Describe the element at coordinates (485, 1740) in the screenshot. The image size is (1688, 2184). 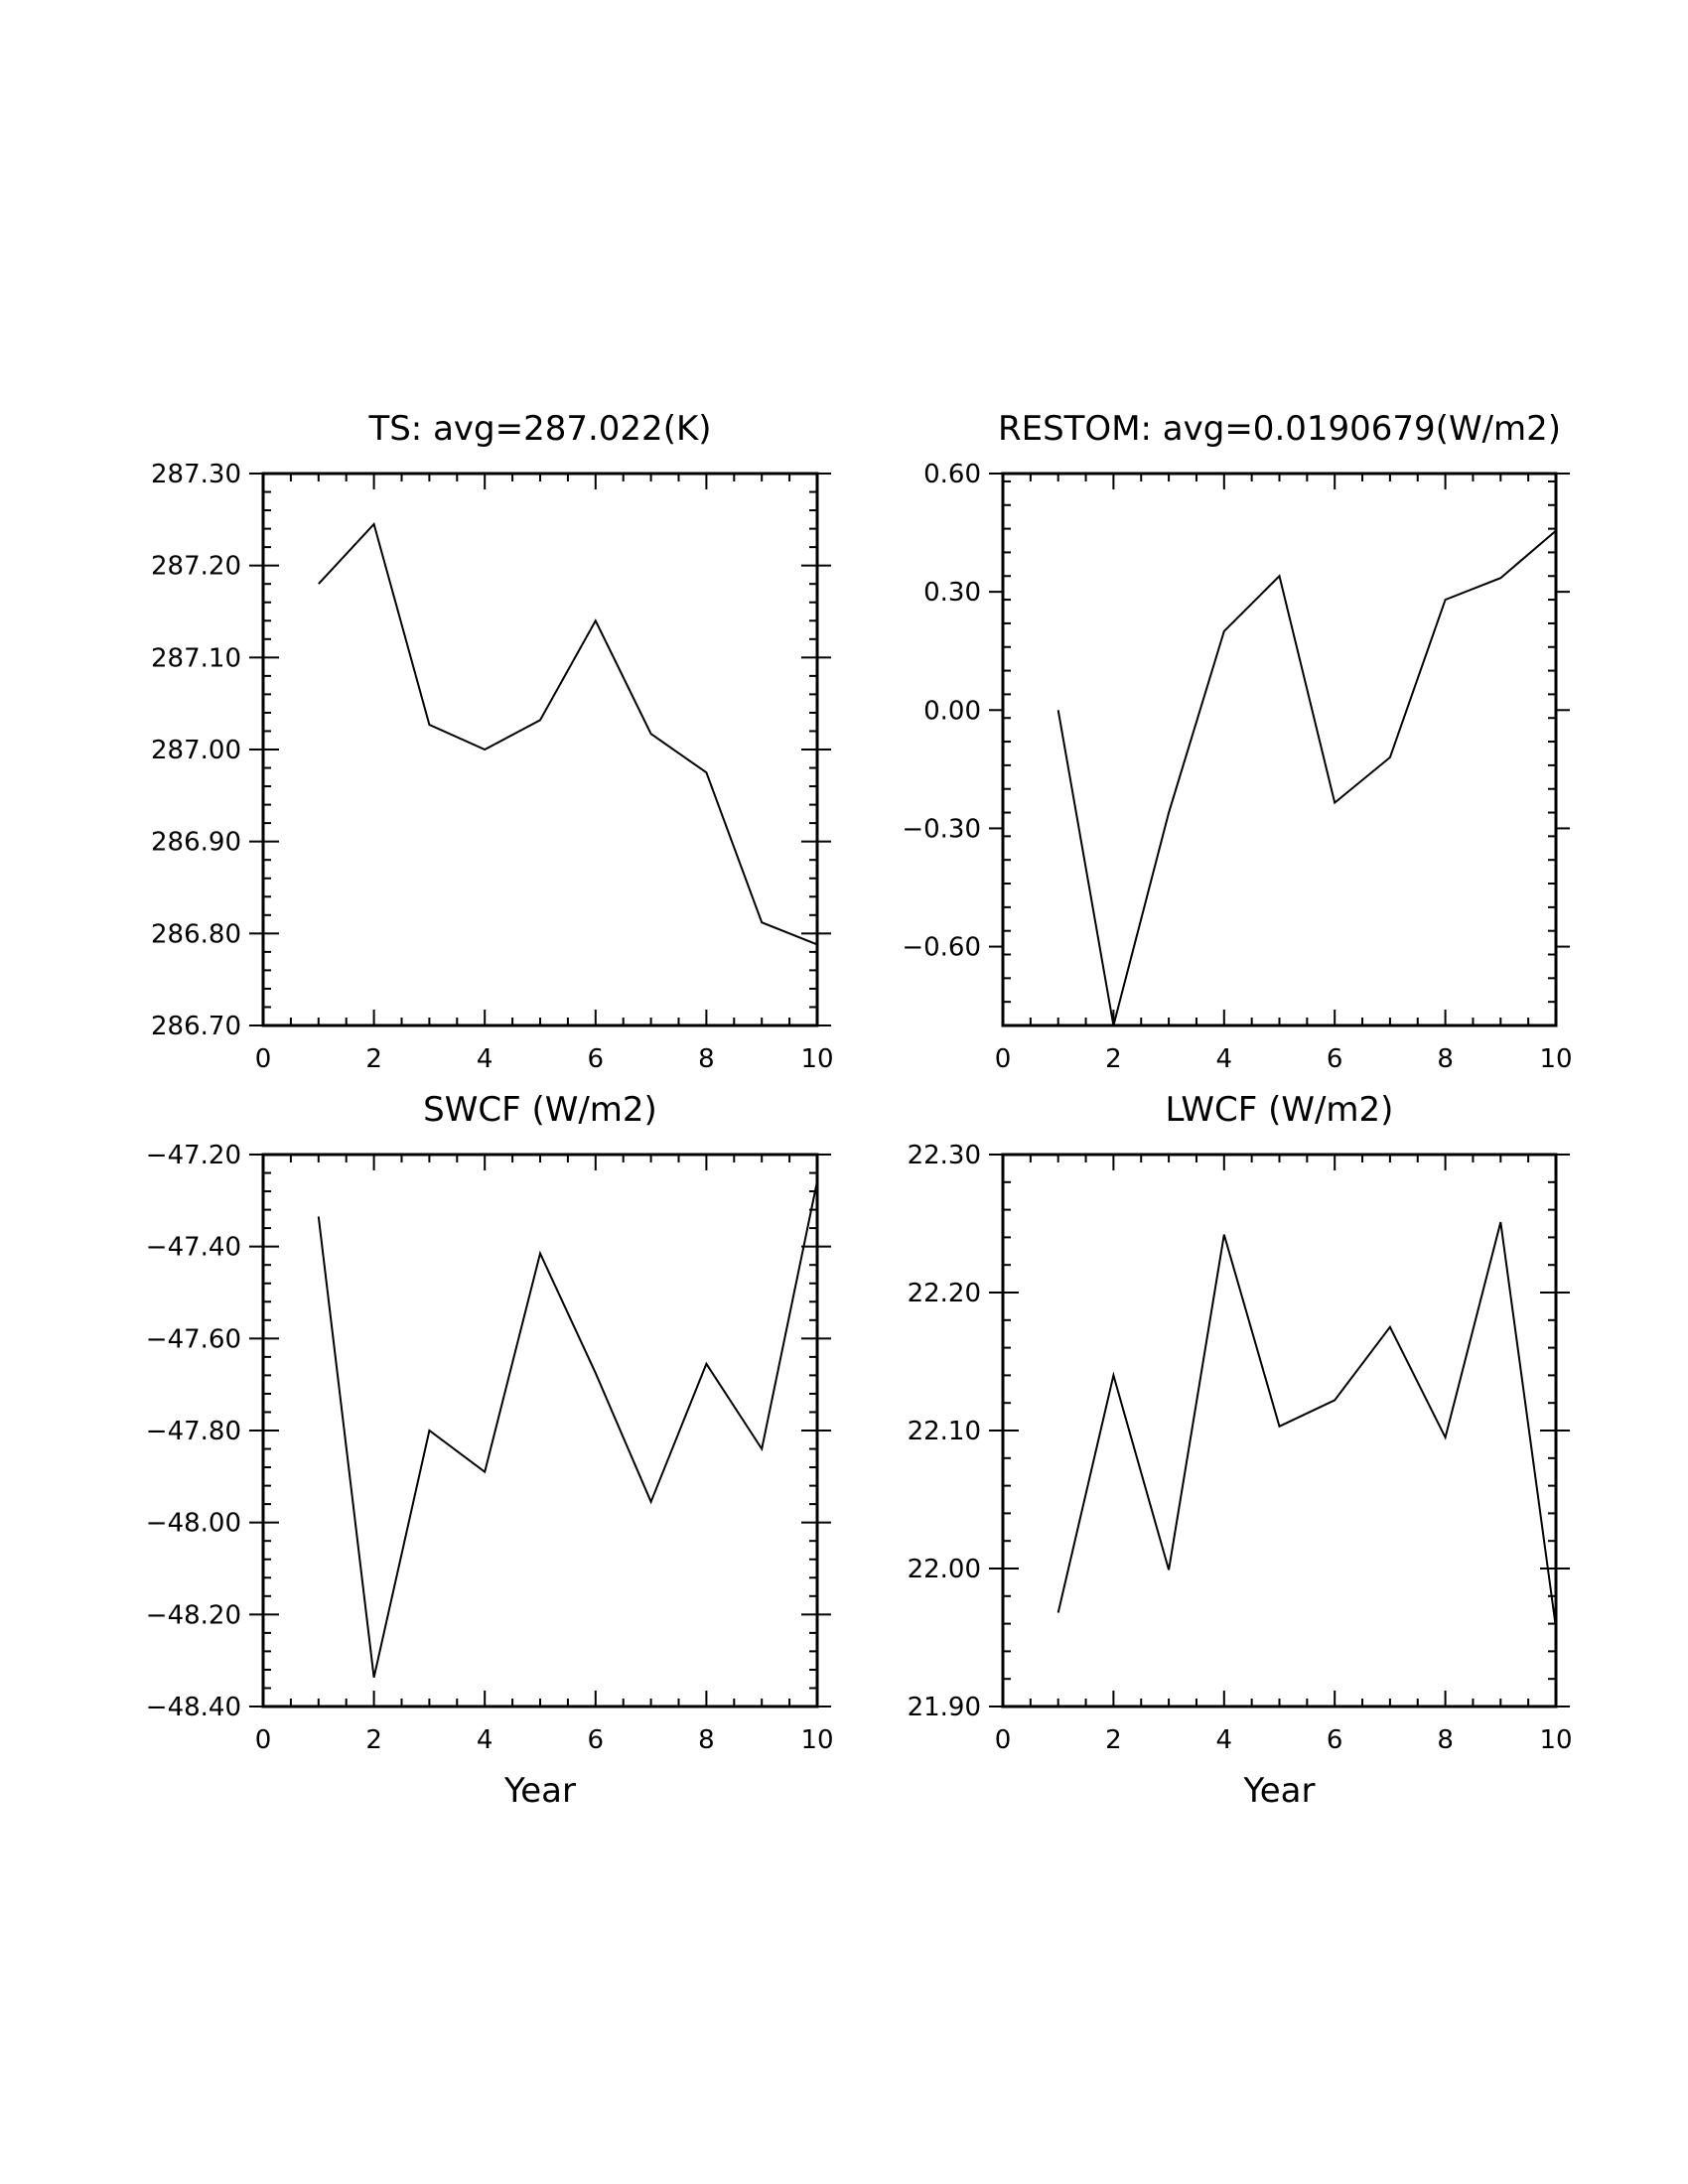
I see `swcf-x-tick-label: 4` at that location.